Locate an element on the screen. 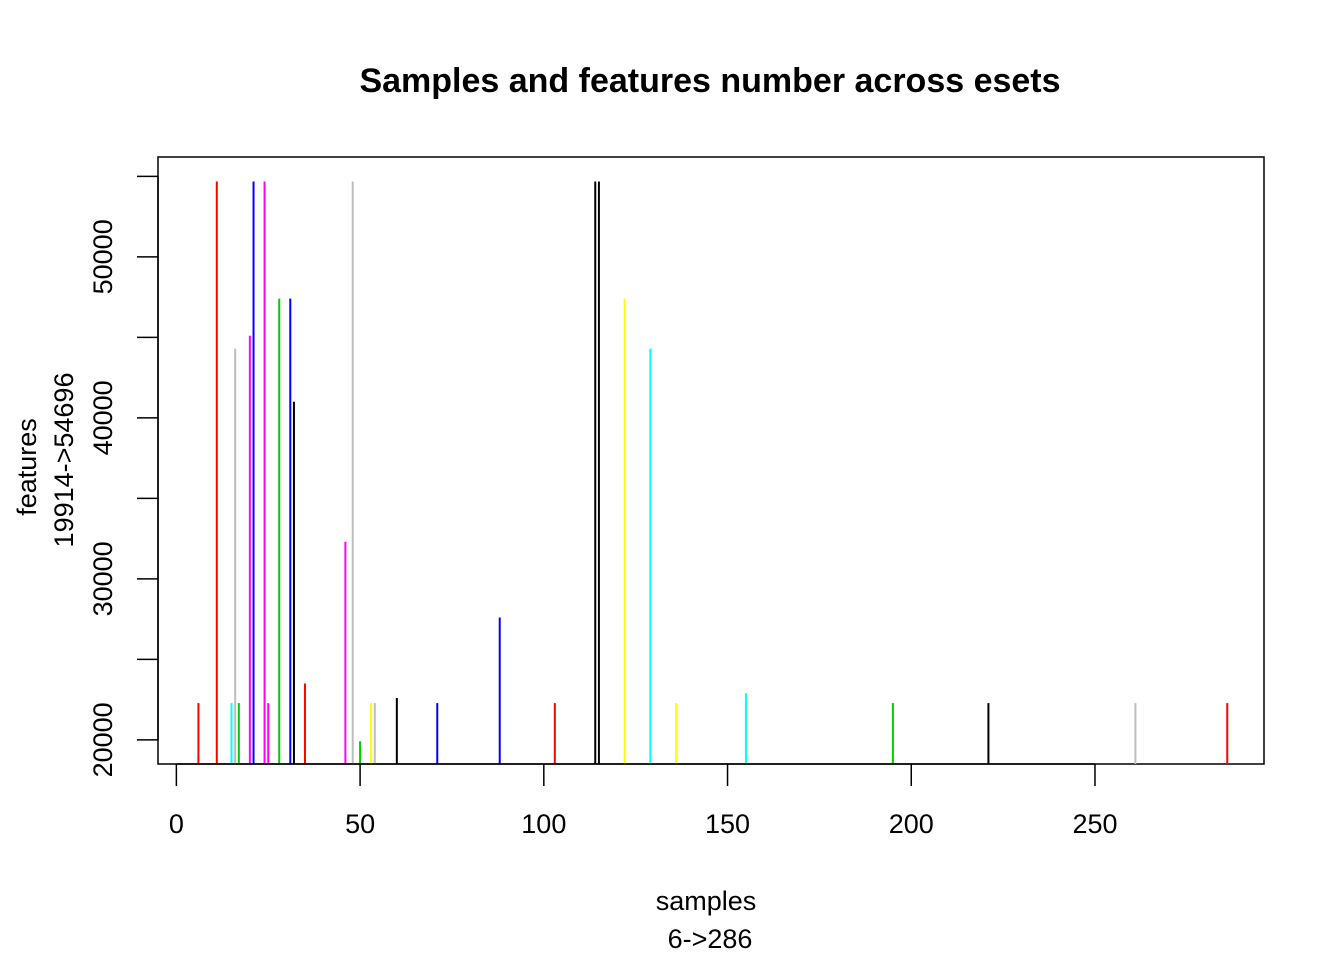 Image resolution: width=1344 pixels, height=960 pixels. y-axis: 20000 30000 40000 50000 is located at coordinates (123, 476).